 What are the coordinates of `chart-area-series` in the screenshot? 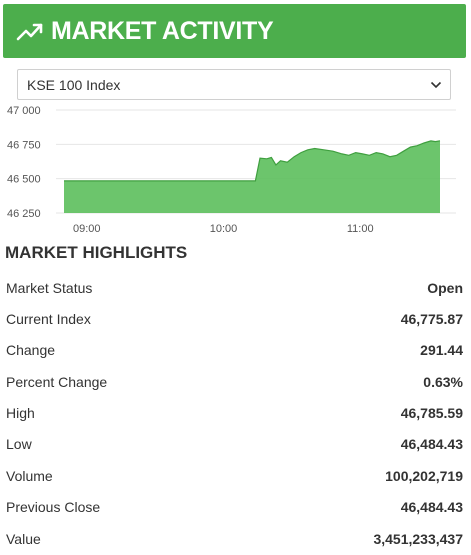 It's located at (252, 176).